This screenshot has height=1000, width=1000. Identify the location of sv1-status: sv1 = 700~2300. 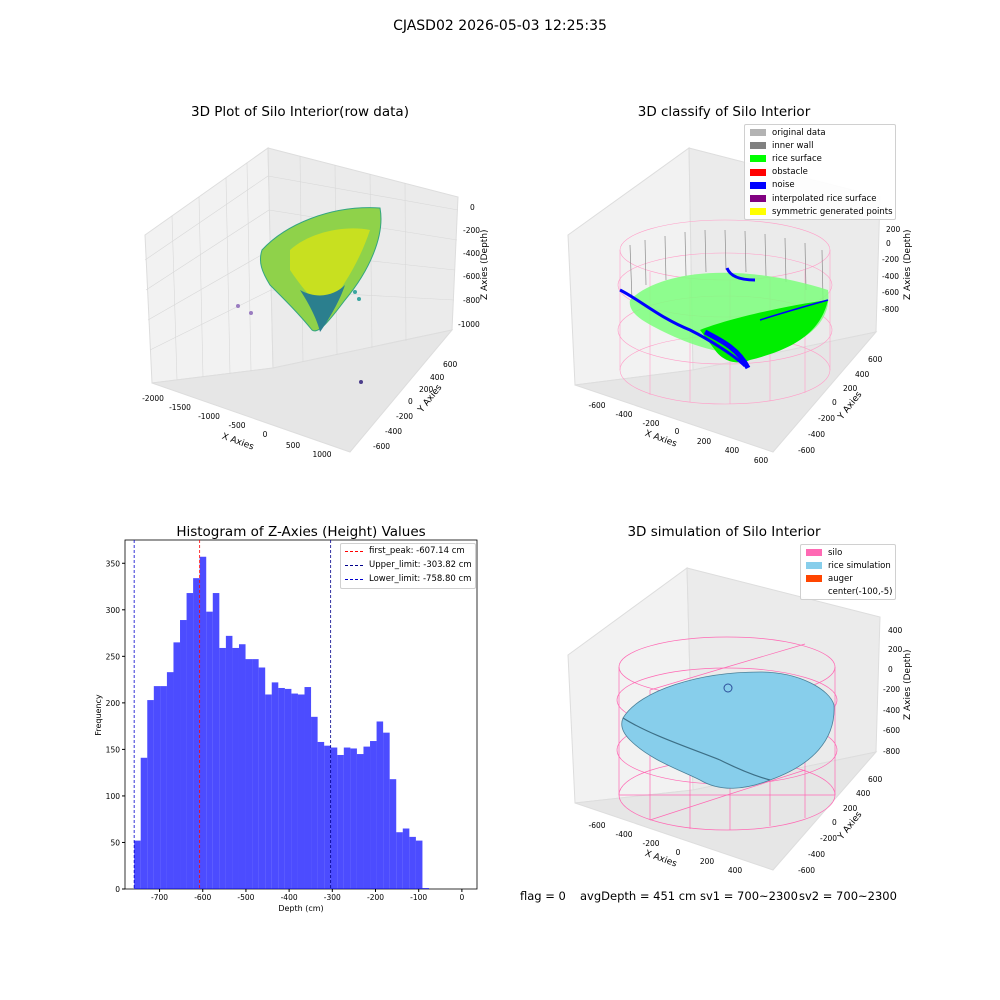
(749, 896).